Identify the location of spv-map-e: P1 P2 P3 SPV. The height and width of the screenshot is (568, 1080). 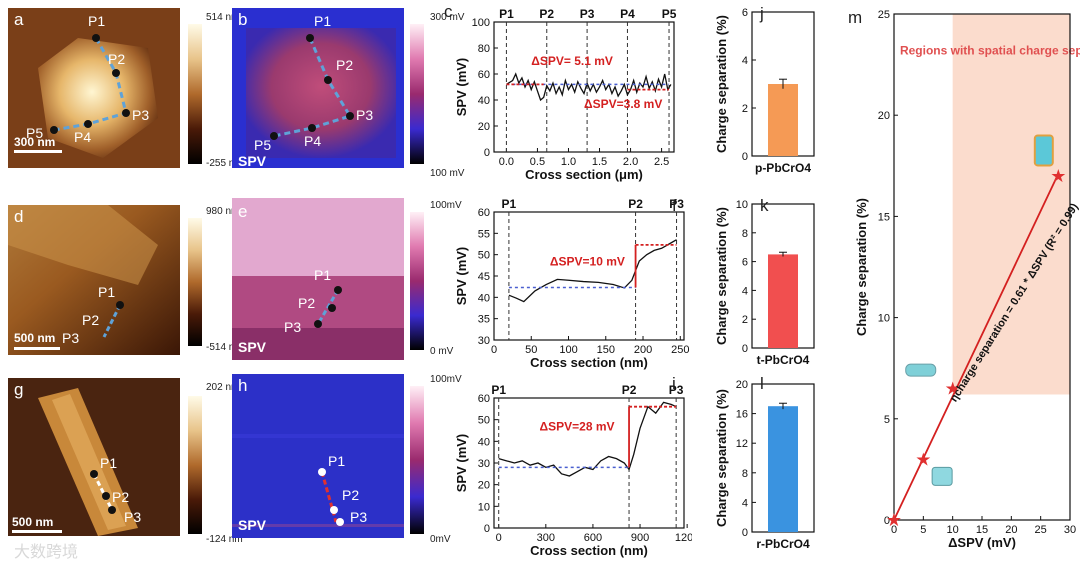
(318, 279).